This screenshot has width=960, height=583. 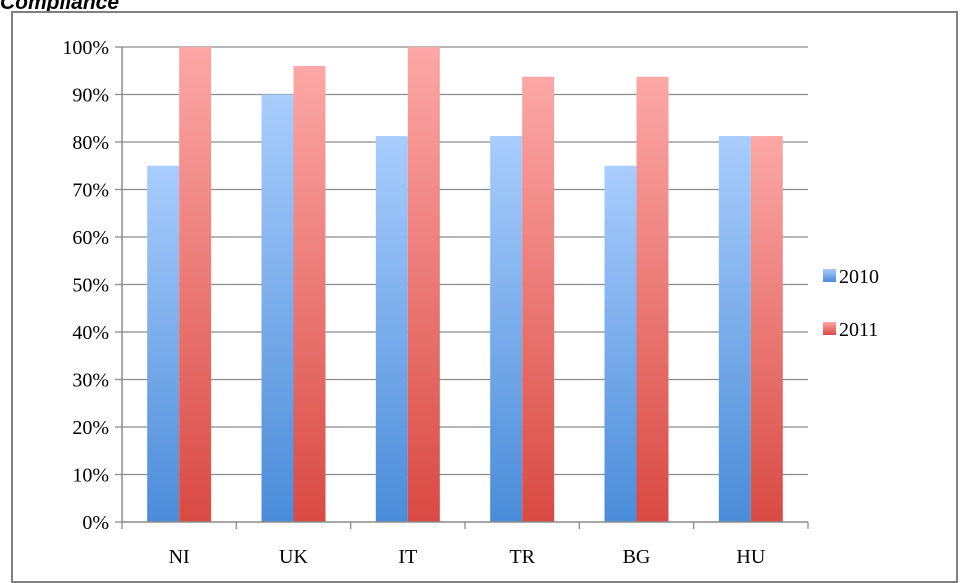 I want to click on y-tick-label: 50%, so click(x=90, y=286).